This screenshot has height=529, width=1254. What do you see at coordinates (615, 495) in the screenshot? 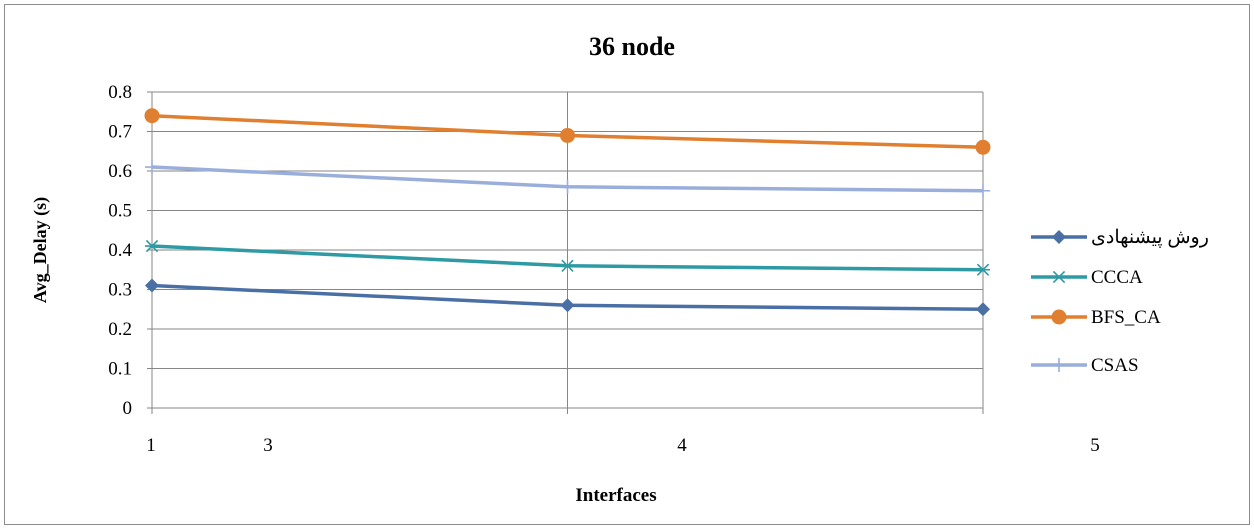
I see `x-axis-title: Interfaces` at bounding box center [615, 495].